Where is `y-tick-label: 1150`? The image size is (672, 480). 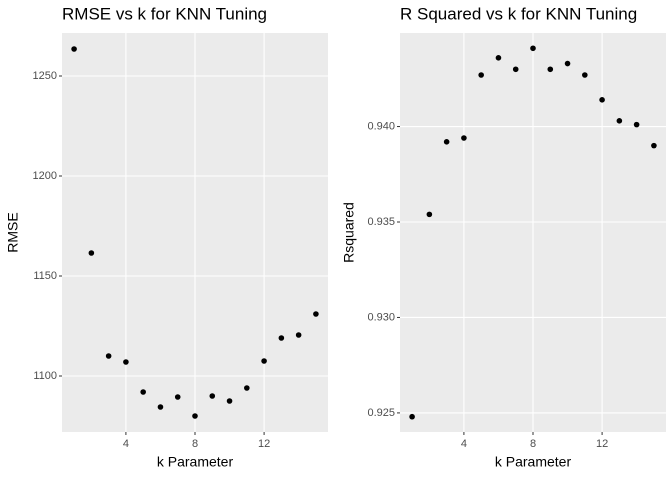 y-tick-label: 1150 is located at coordinates (45, 276).